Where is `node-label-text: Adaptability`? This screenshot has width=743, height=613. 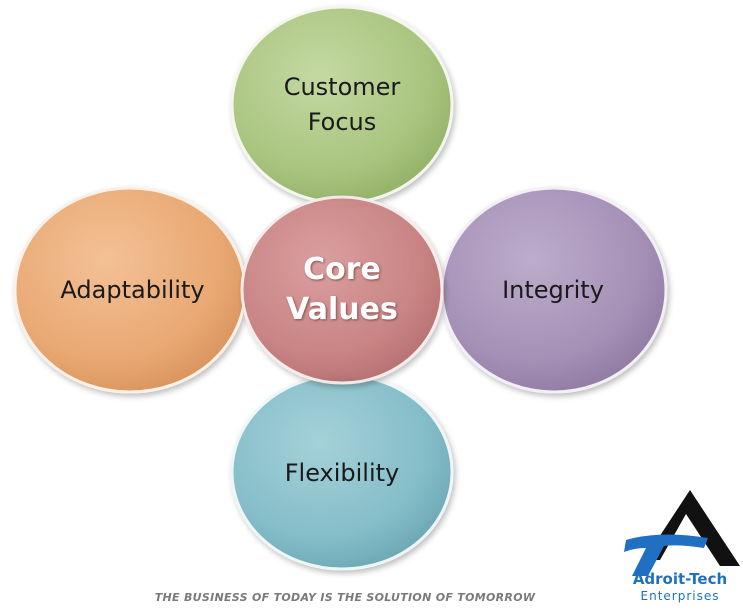 node-label-text: Adaptability is located at coordinates (132, 289).